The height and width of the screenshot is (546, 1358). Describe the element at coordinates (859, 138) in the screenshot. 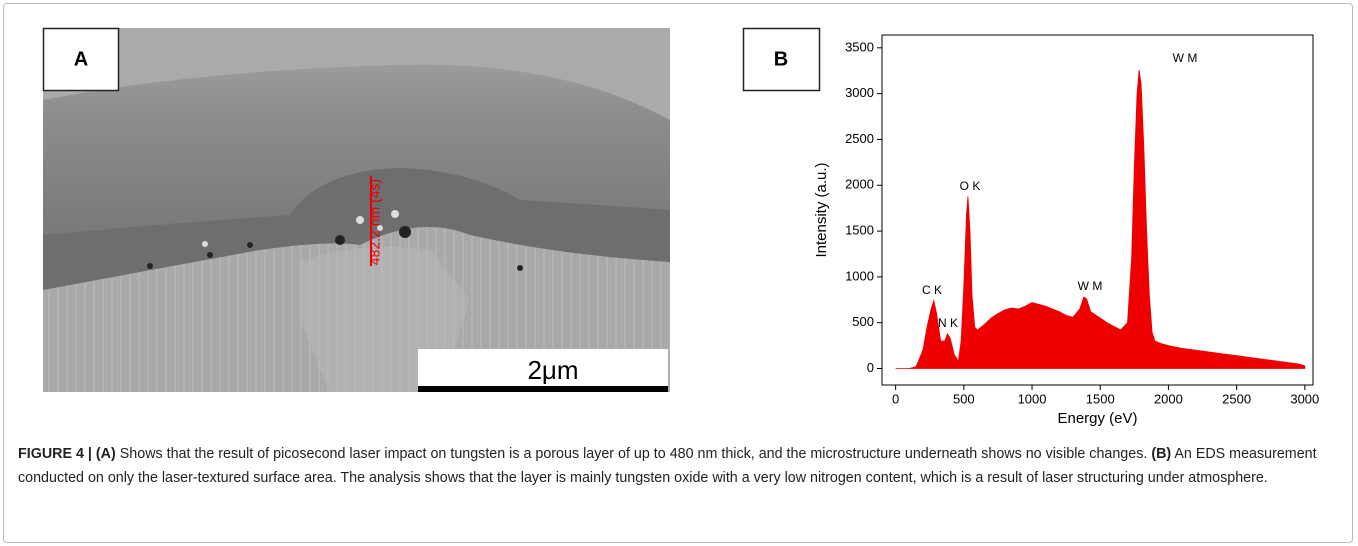

I see `y-tick-label: 2500` at that location.